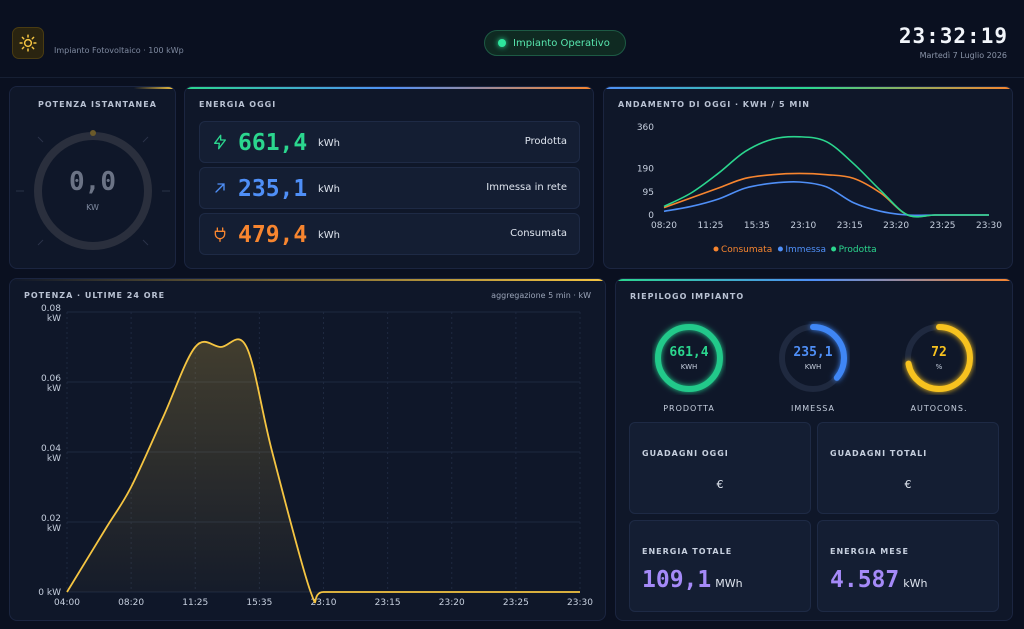 This screenshot has height=629, width=1024. Describe the element at coordinates (645, 128) in the screenshot. I see `y-tick-label: 360` at that location.